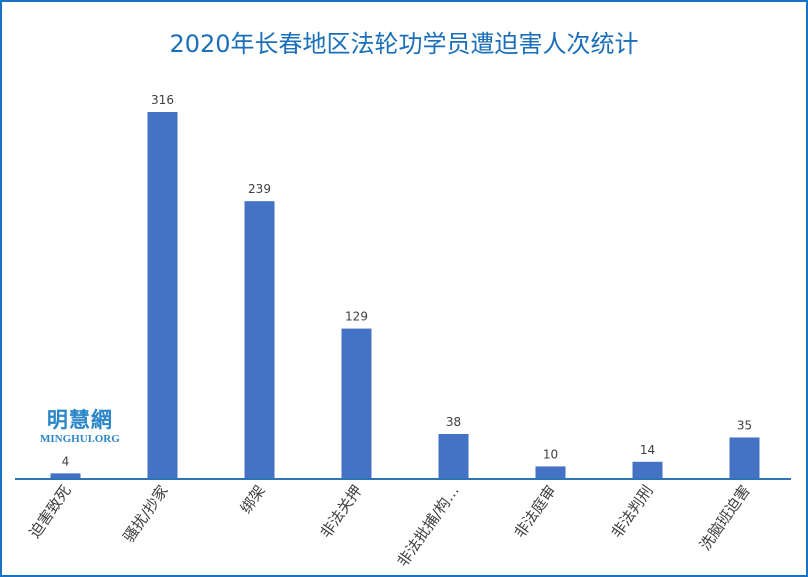 This screenshot has width=808, height=577. Describe the element at coordinates (79, 420) in the screenshot. I see `logo-cn: 明慧網` at that location.